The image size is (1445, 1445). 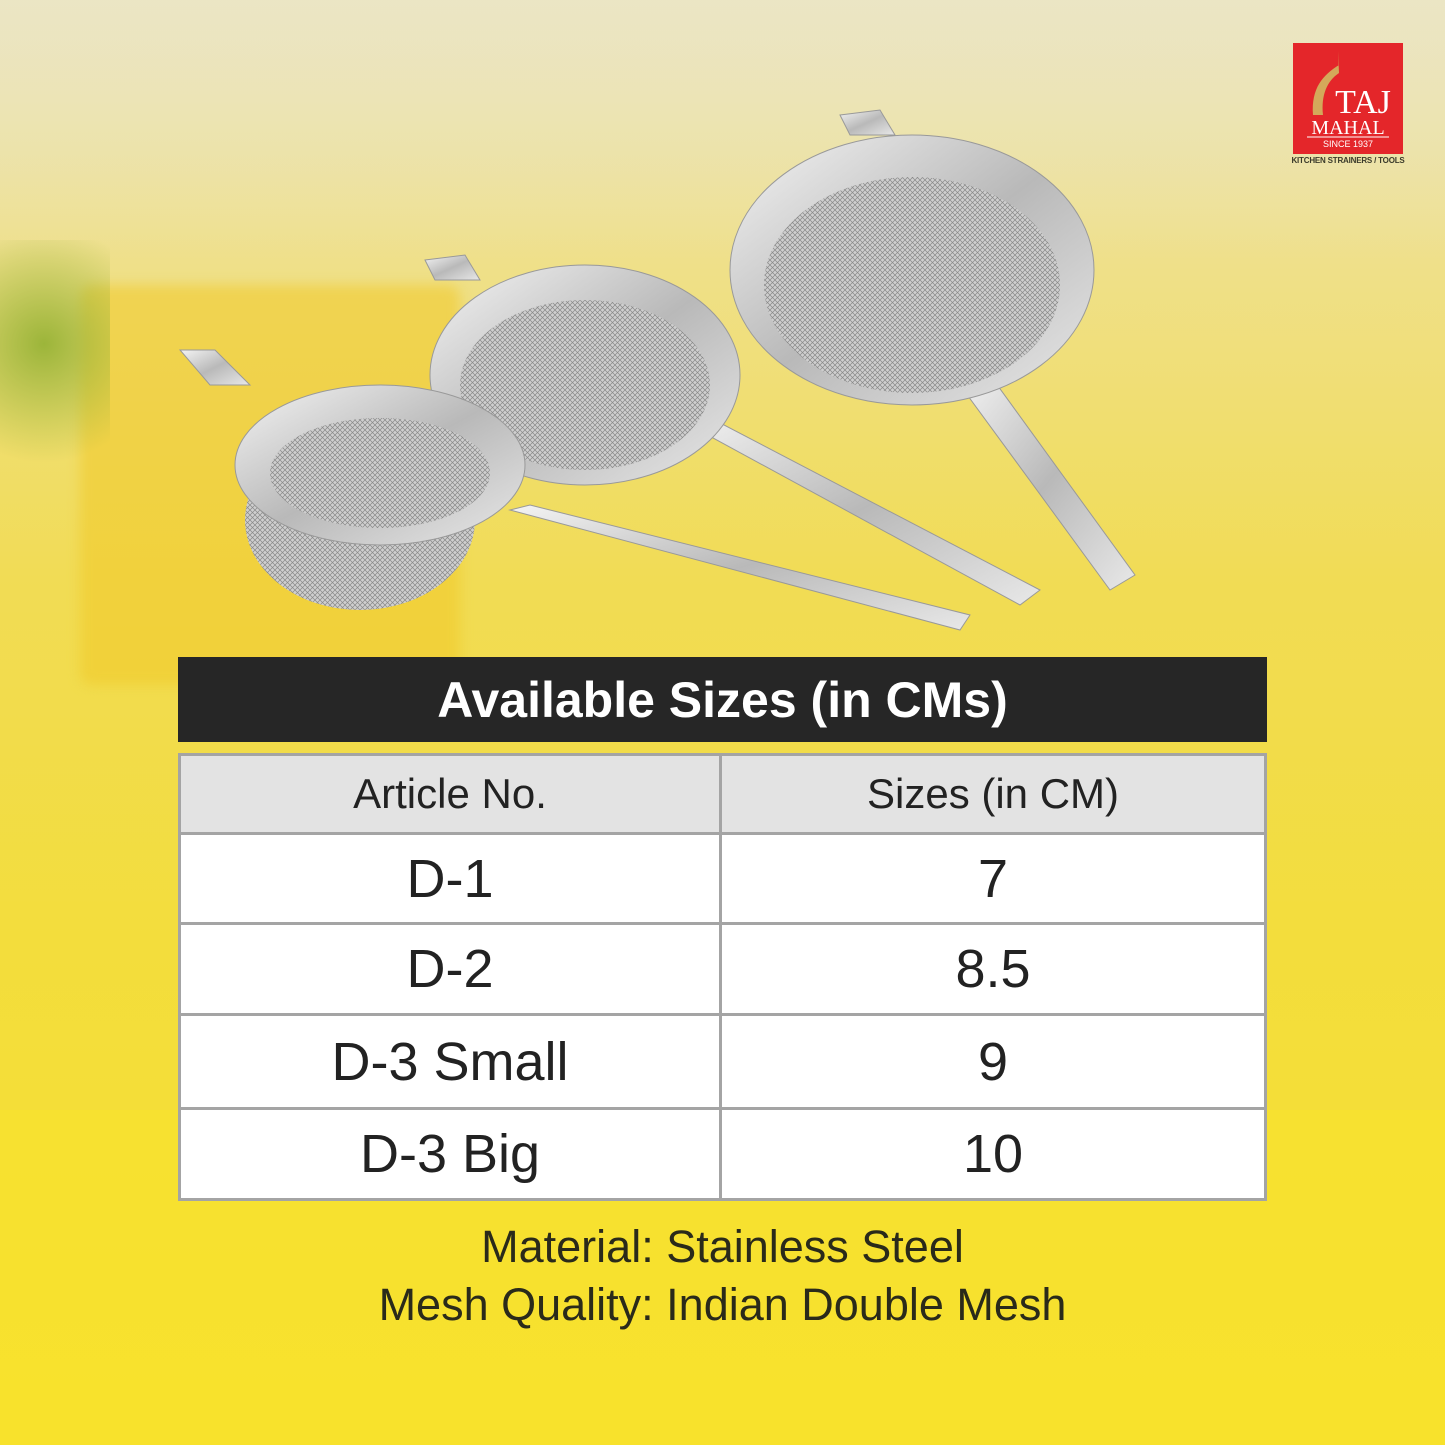 I want to click on material-note: Material: Stainless Steel, so click(x=722, y=1246).